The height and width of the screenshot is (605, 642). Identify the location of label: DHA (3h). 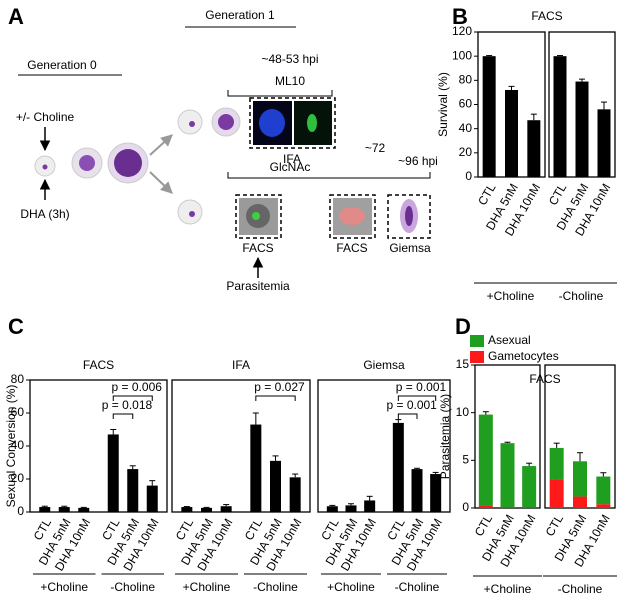
(44, 214).